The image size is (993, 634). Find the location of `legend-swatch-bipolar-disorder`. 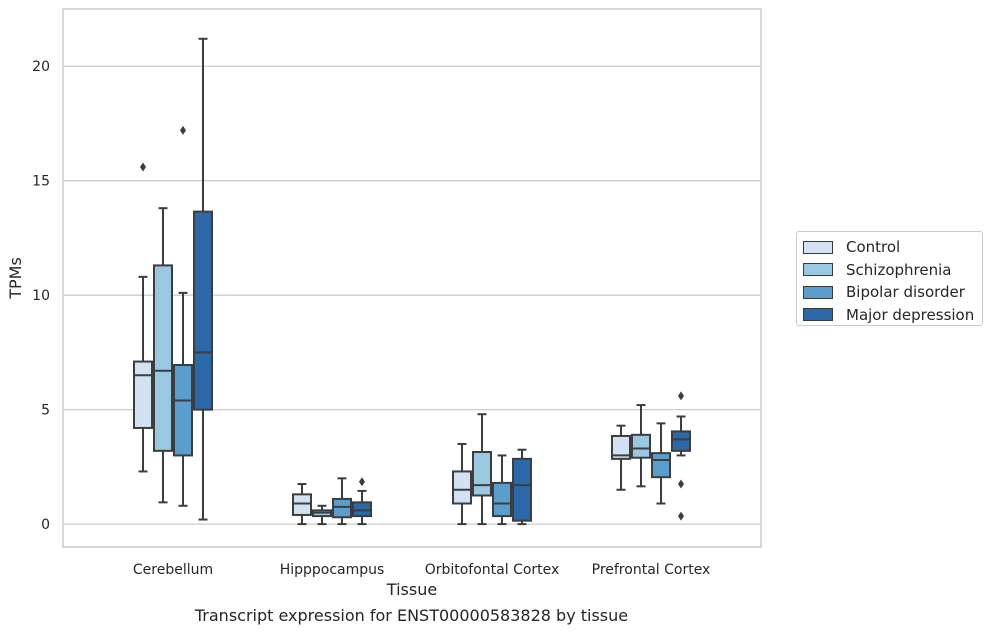

legend-swatch-bipolar-disorder is located at coordinates (818, 292).